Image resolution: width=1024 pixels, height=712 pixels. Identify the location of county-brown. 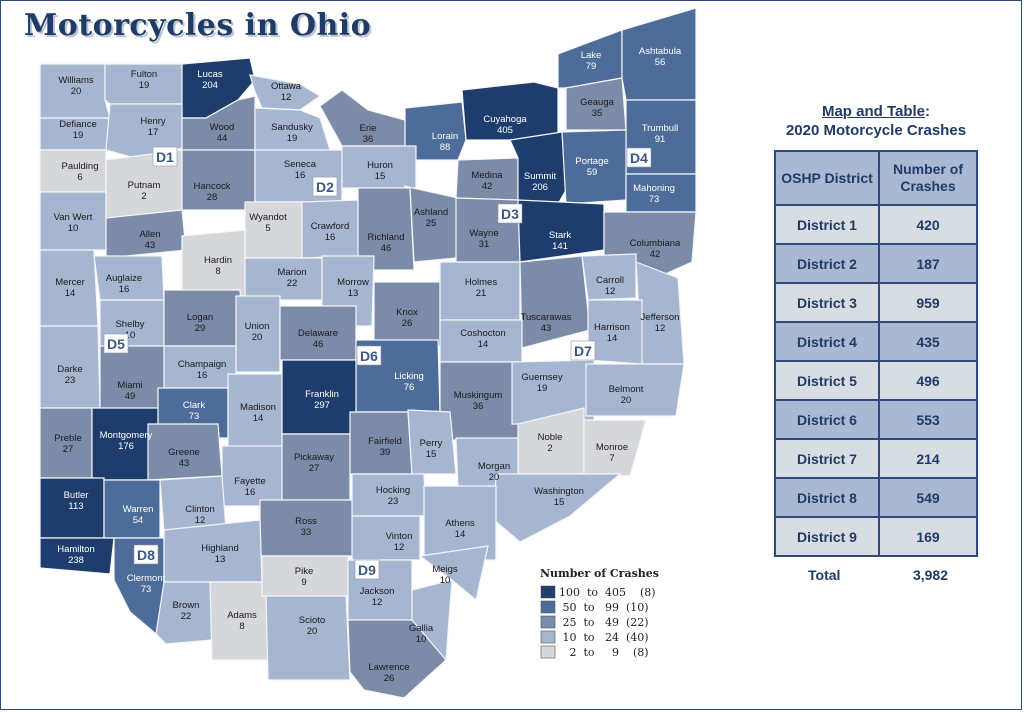
(184, 613).